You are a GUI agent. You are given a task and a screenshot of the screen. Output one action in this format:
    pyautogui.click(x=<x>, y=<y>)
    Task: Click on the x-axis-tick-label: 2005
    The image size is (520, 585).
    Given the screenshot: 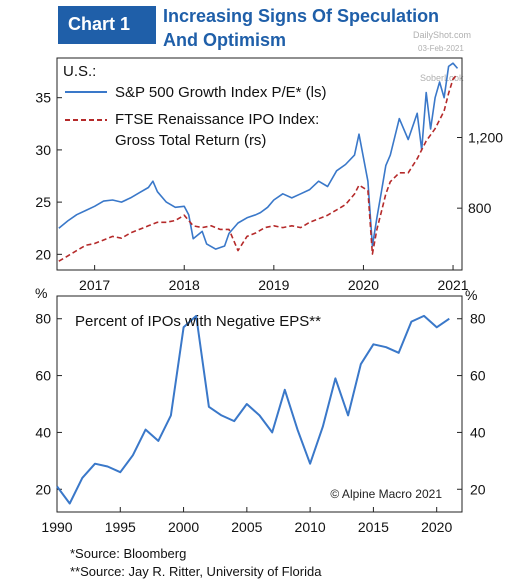 What is the action you would take?
    pyautogui.click(x=246, y=527)
    